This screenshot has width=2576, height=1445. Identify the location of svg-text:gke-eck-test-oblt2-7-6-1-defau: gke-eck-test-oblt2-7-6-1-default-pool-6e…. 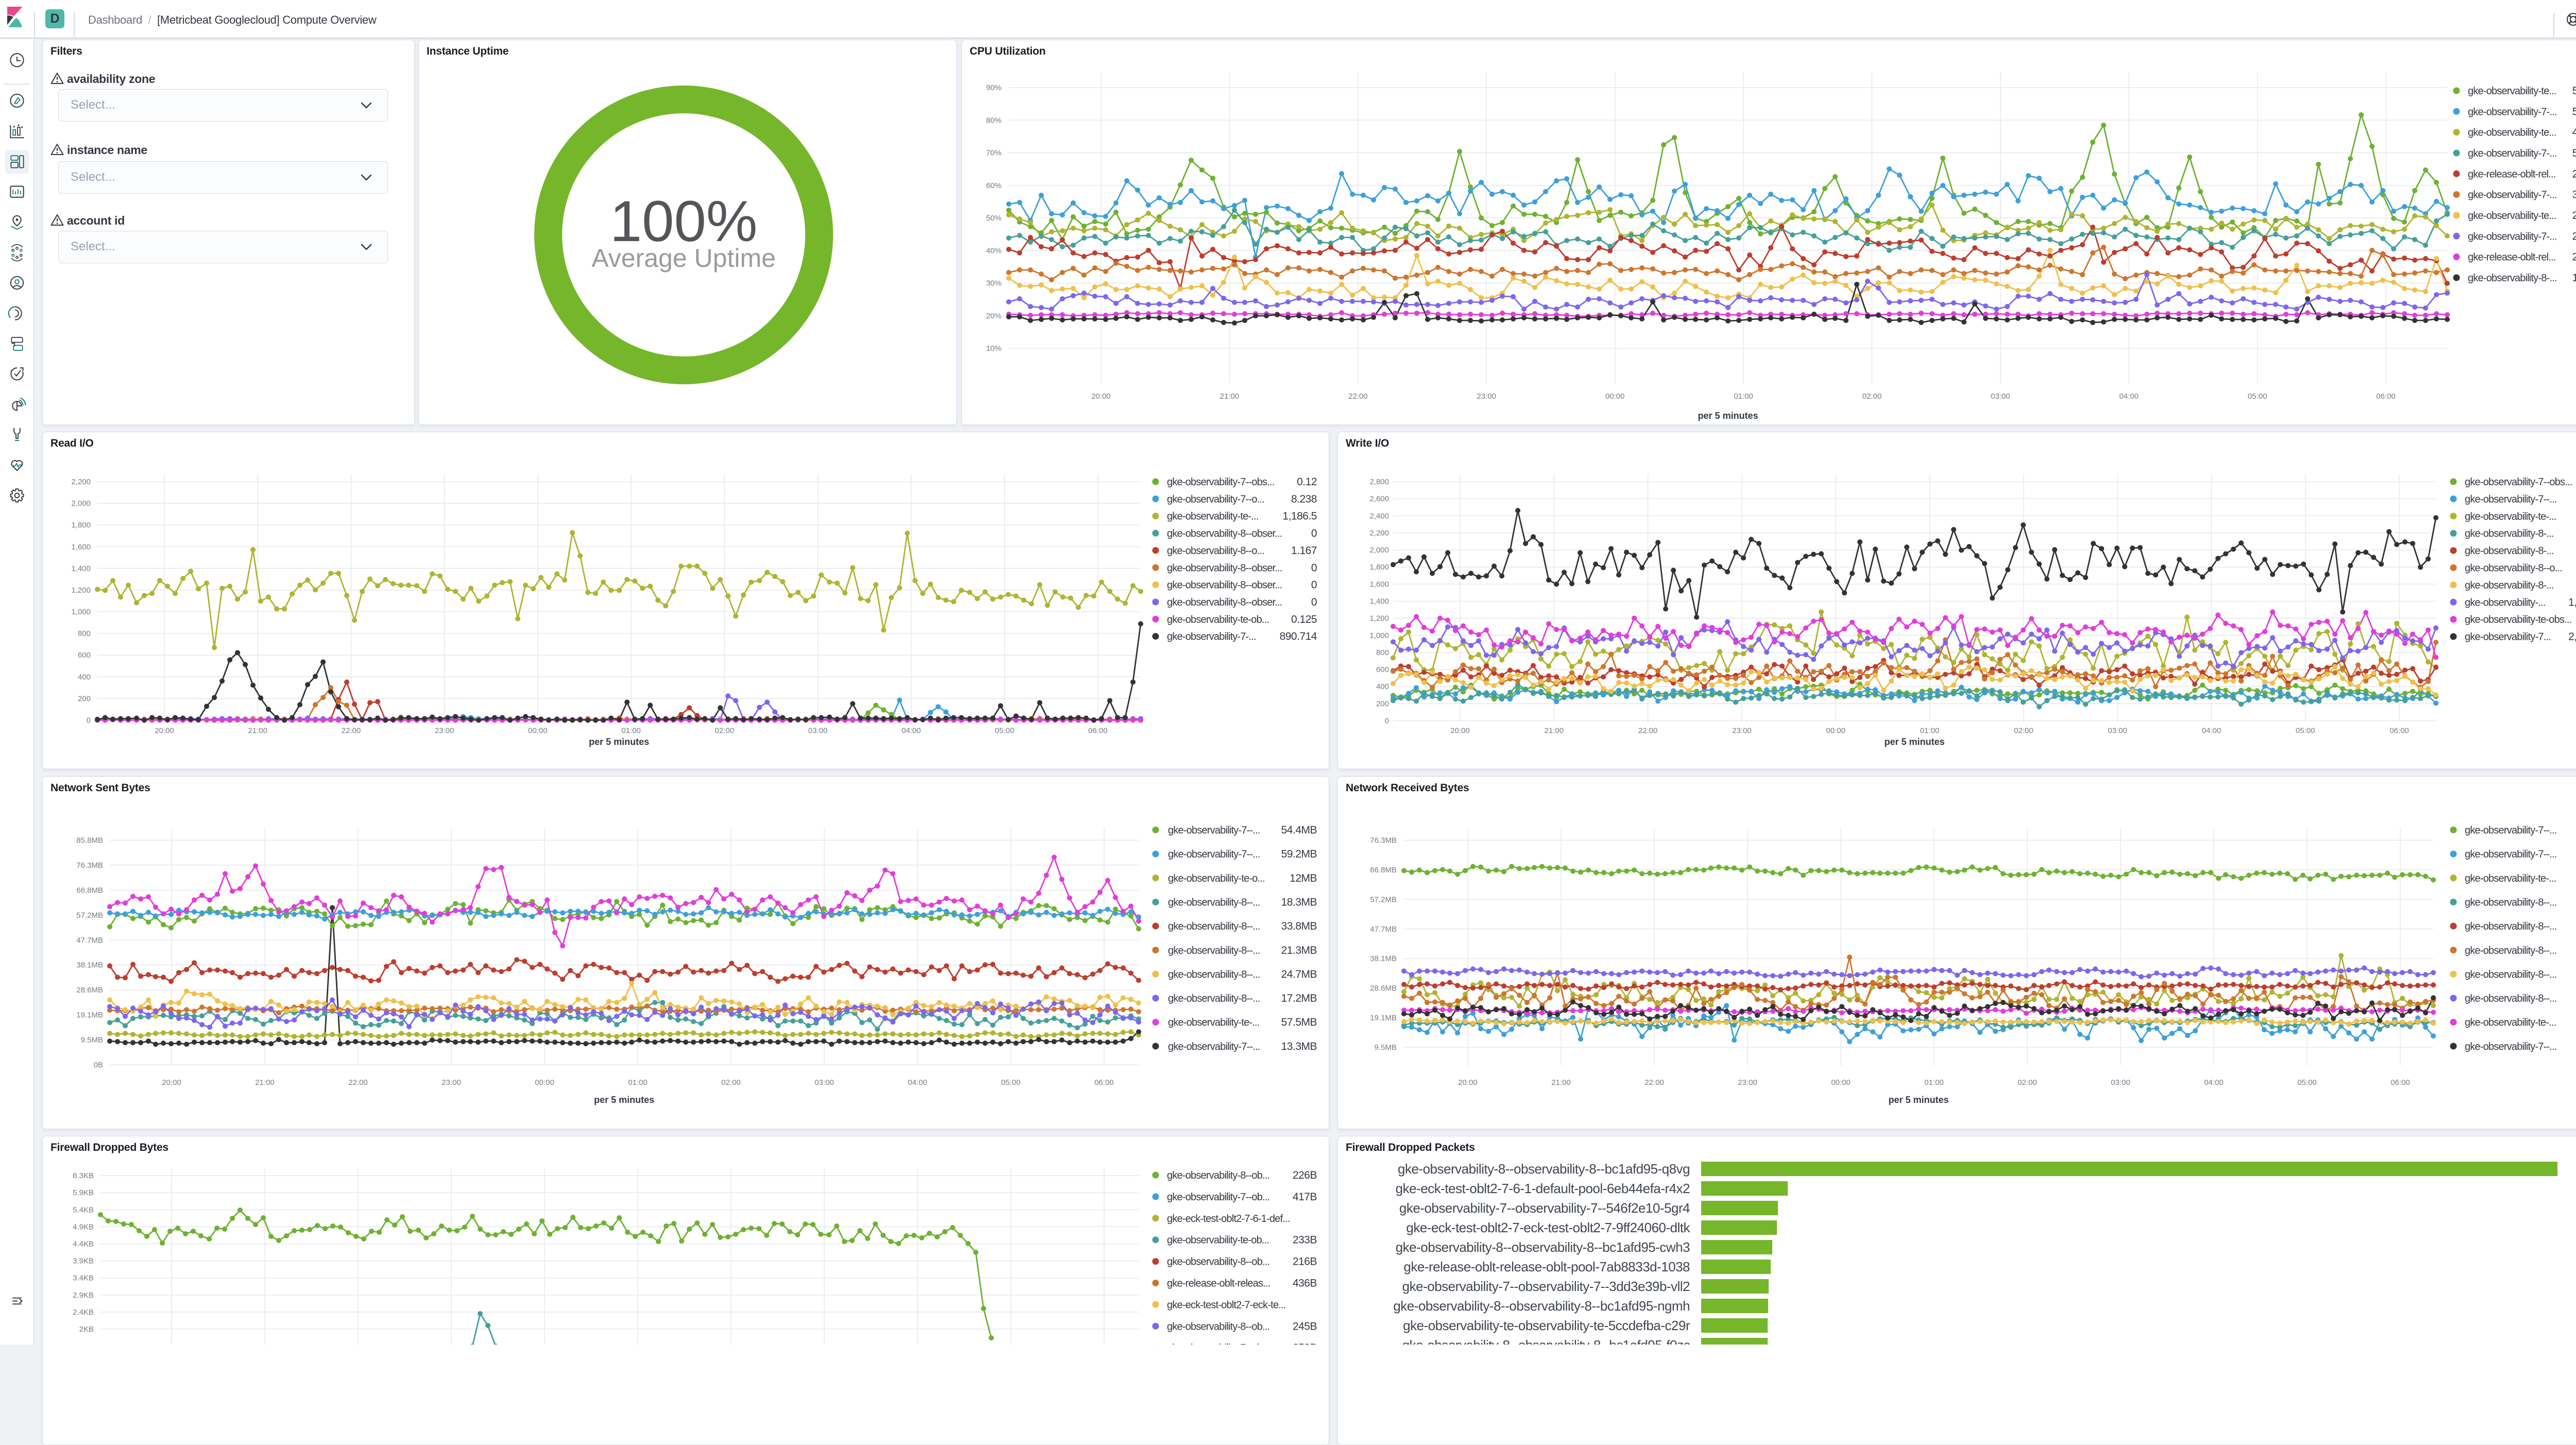
(1543, 1188).